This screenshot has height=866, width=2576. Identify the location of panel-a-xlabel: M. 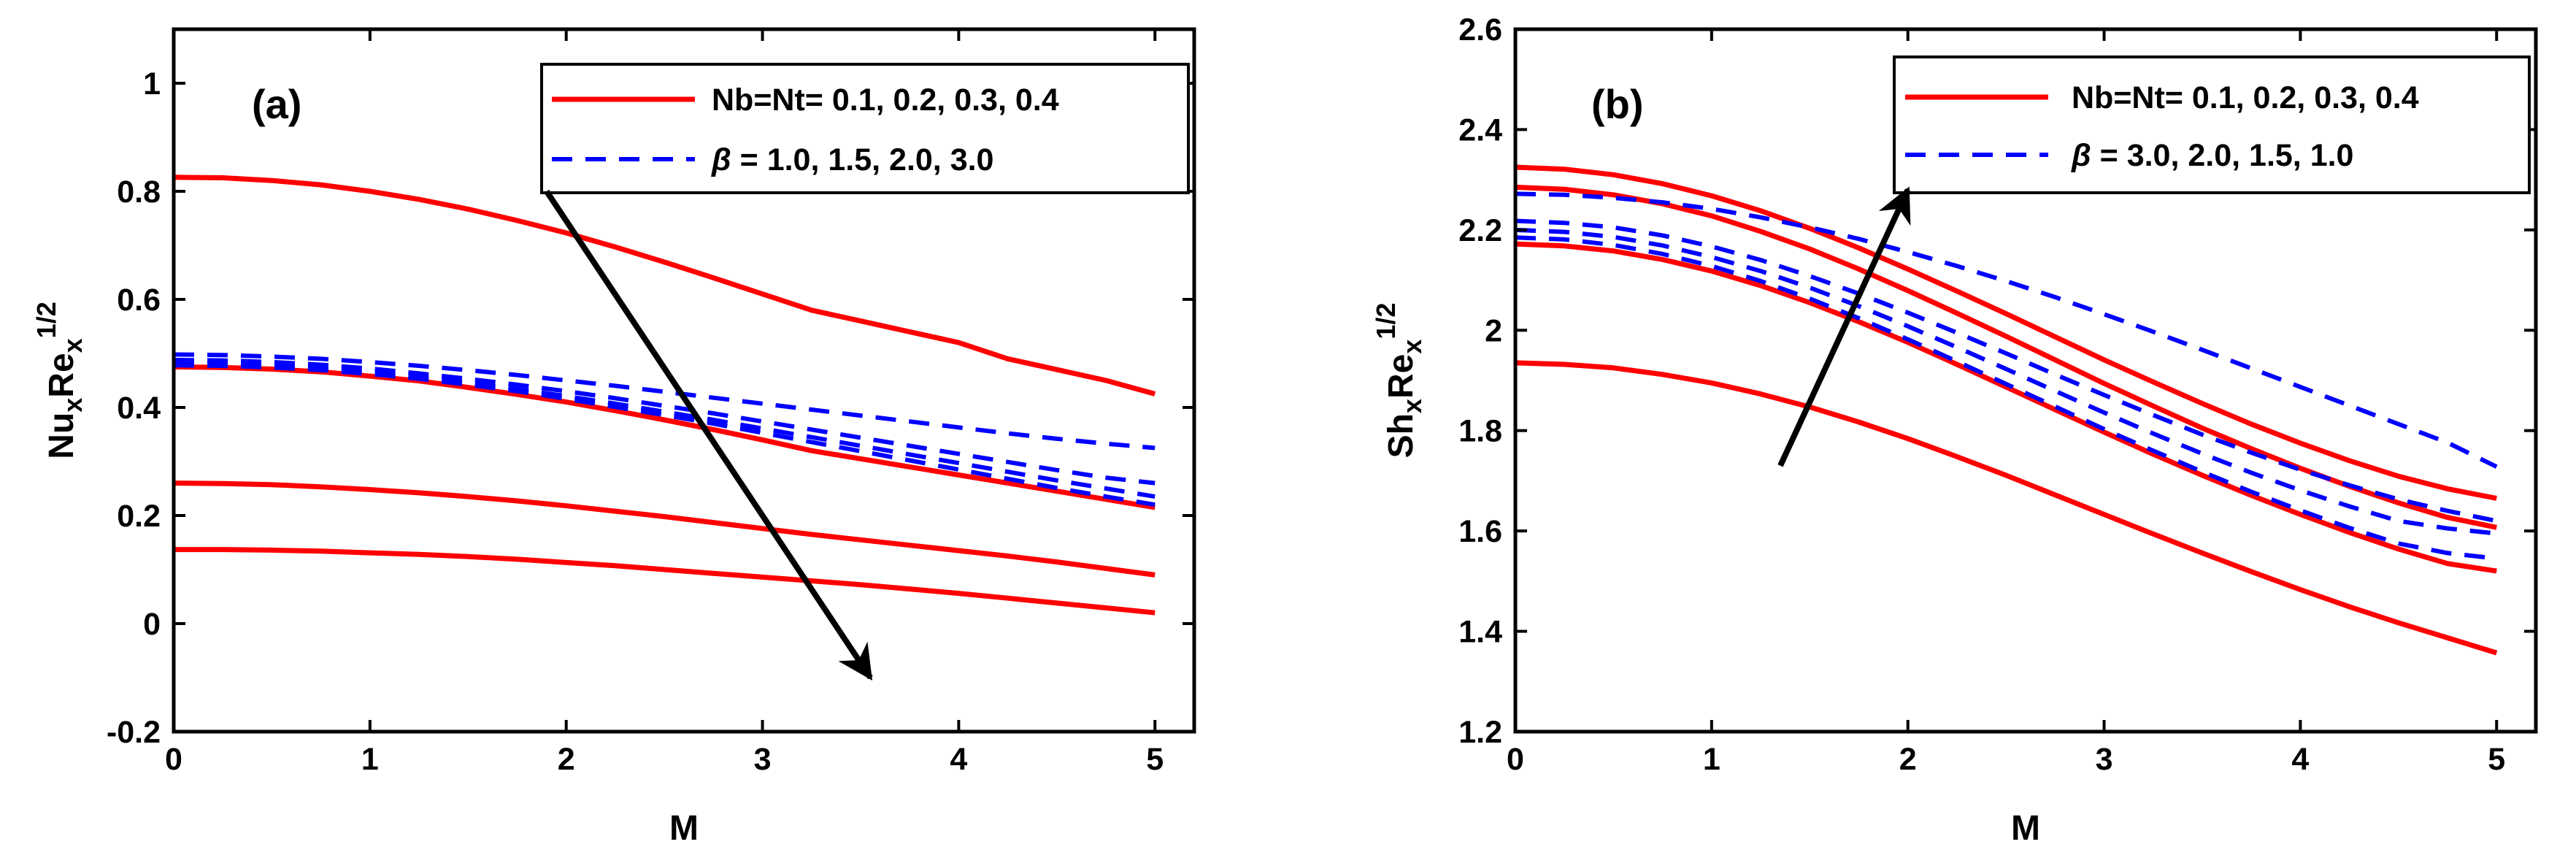
(684, 828).